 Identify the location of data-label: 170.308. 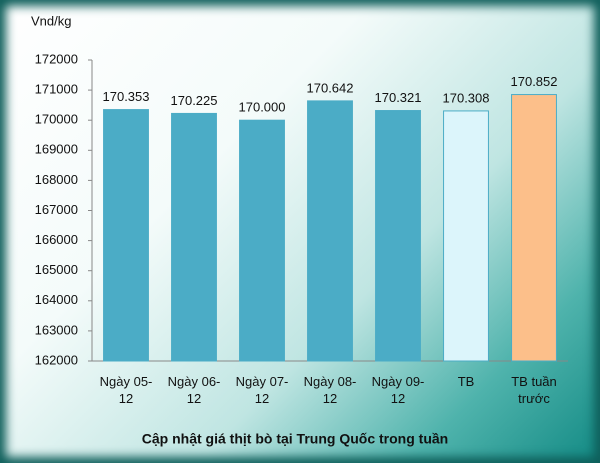
(466, 97).